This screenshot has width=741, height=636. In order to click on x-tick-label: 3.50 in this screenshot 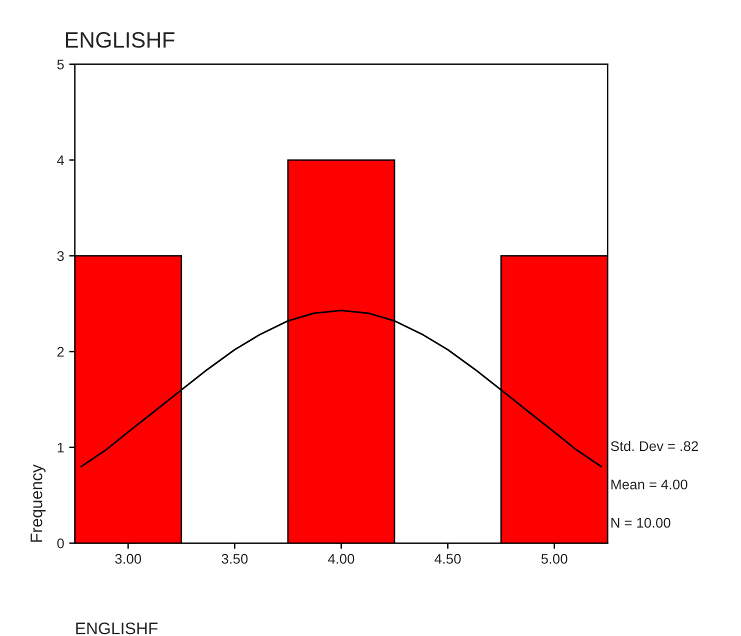, I will do `click(235, 559)`.